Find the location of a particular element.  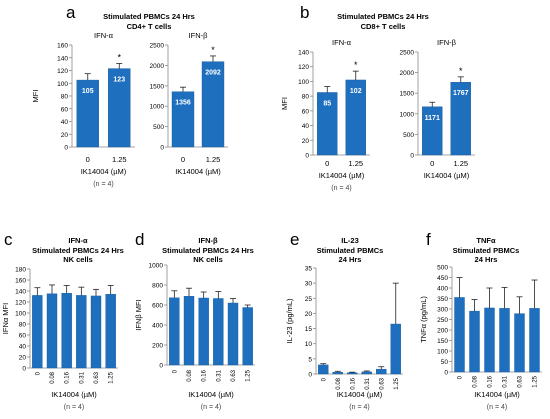

bar-value-label: 105 is located at coordinates (88, 91).